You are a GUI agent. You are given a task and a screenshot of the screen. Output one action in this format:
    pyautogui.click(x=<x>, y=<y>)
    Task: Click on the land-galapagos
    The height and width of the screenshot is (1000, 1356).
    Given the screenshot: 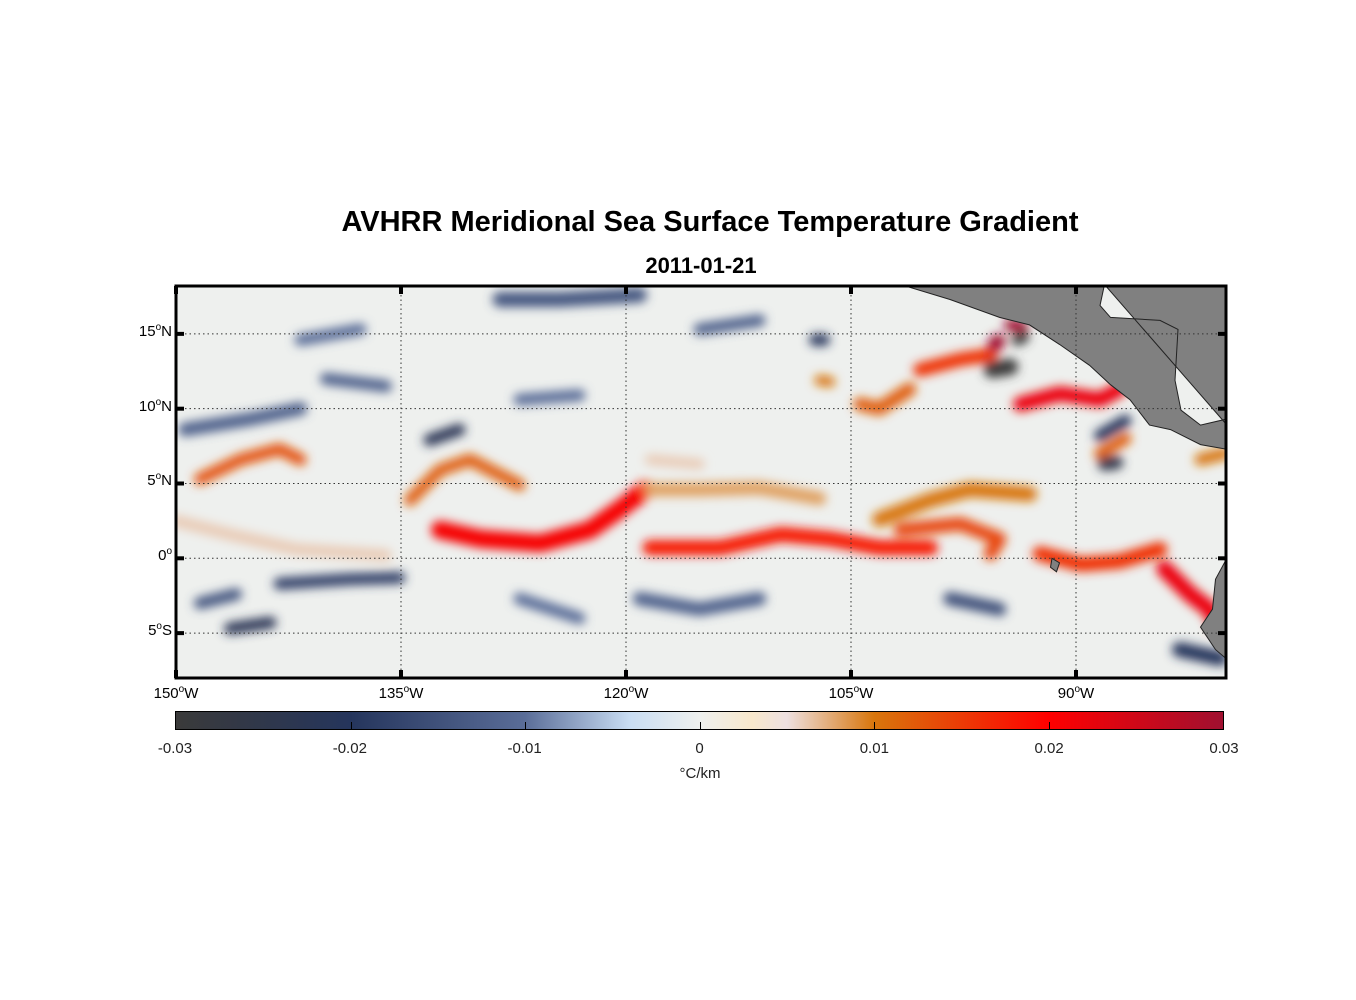 What is the action you would take?
    pyautogui.click(x=1055, y=565)
    